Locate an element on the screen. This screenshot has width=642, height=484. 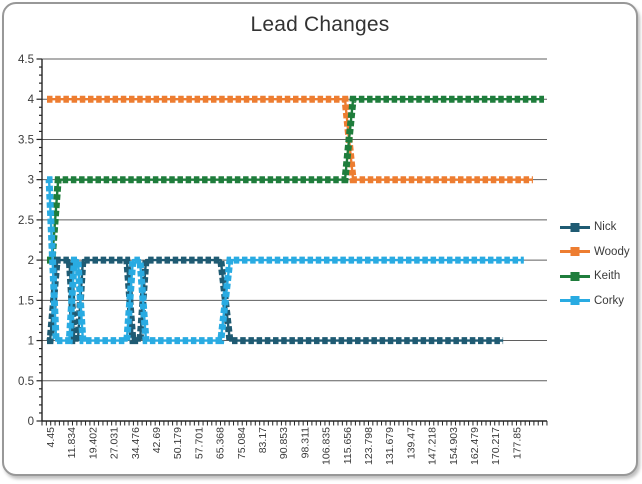
y-tick-label: 4.5 is located at coordinates (26, 60).